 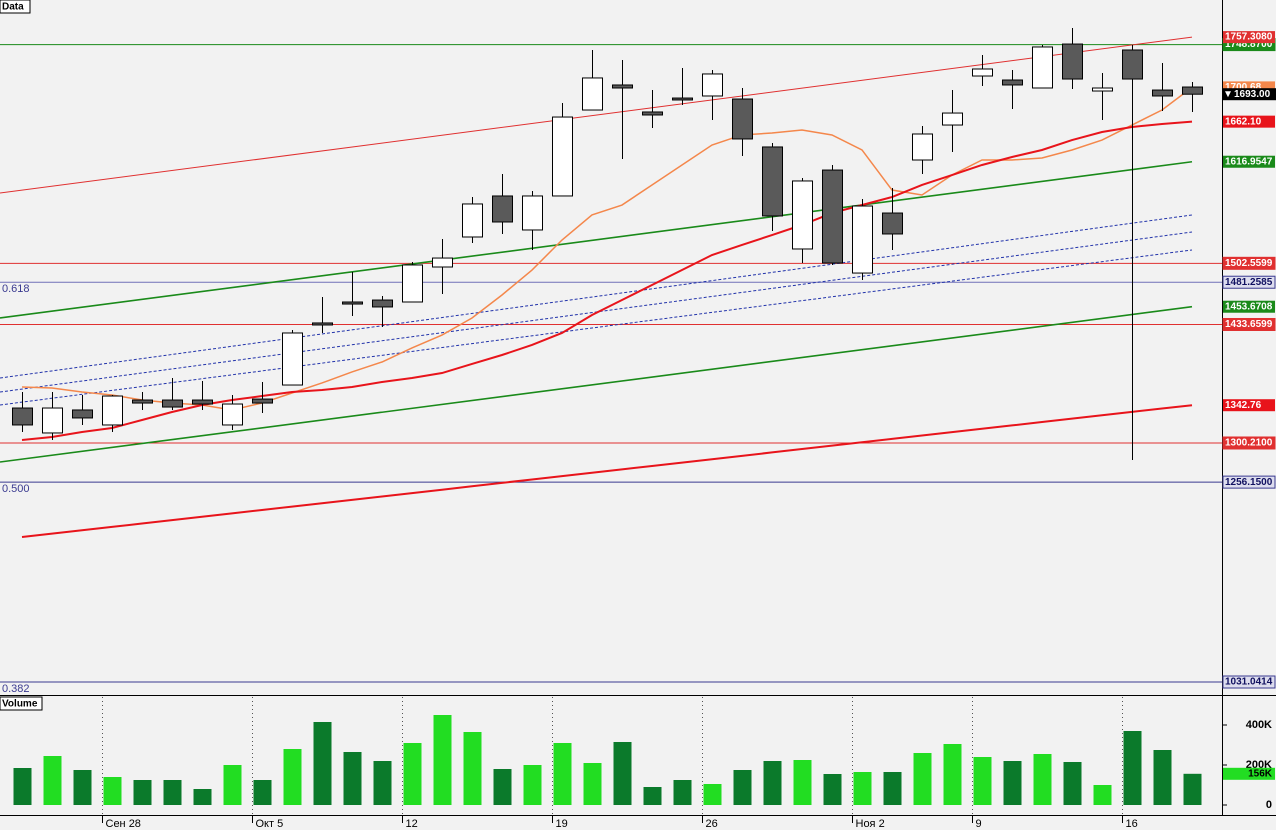 I want to click on x-tick-label: 26, so click(x=712, y=824).